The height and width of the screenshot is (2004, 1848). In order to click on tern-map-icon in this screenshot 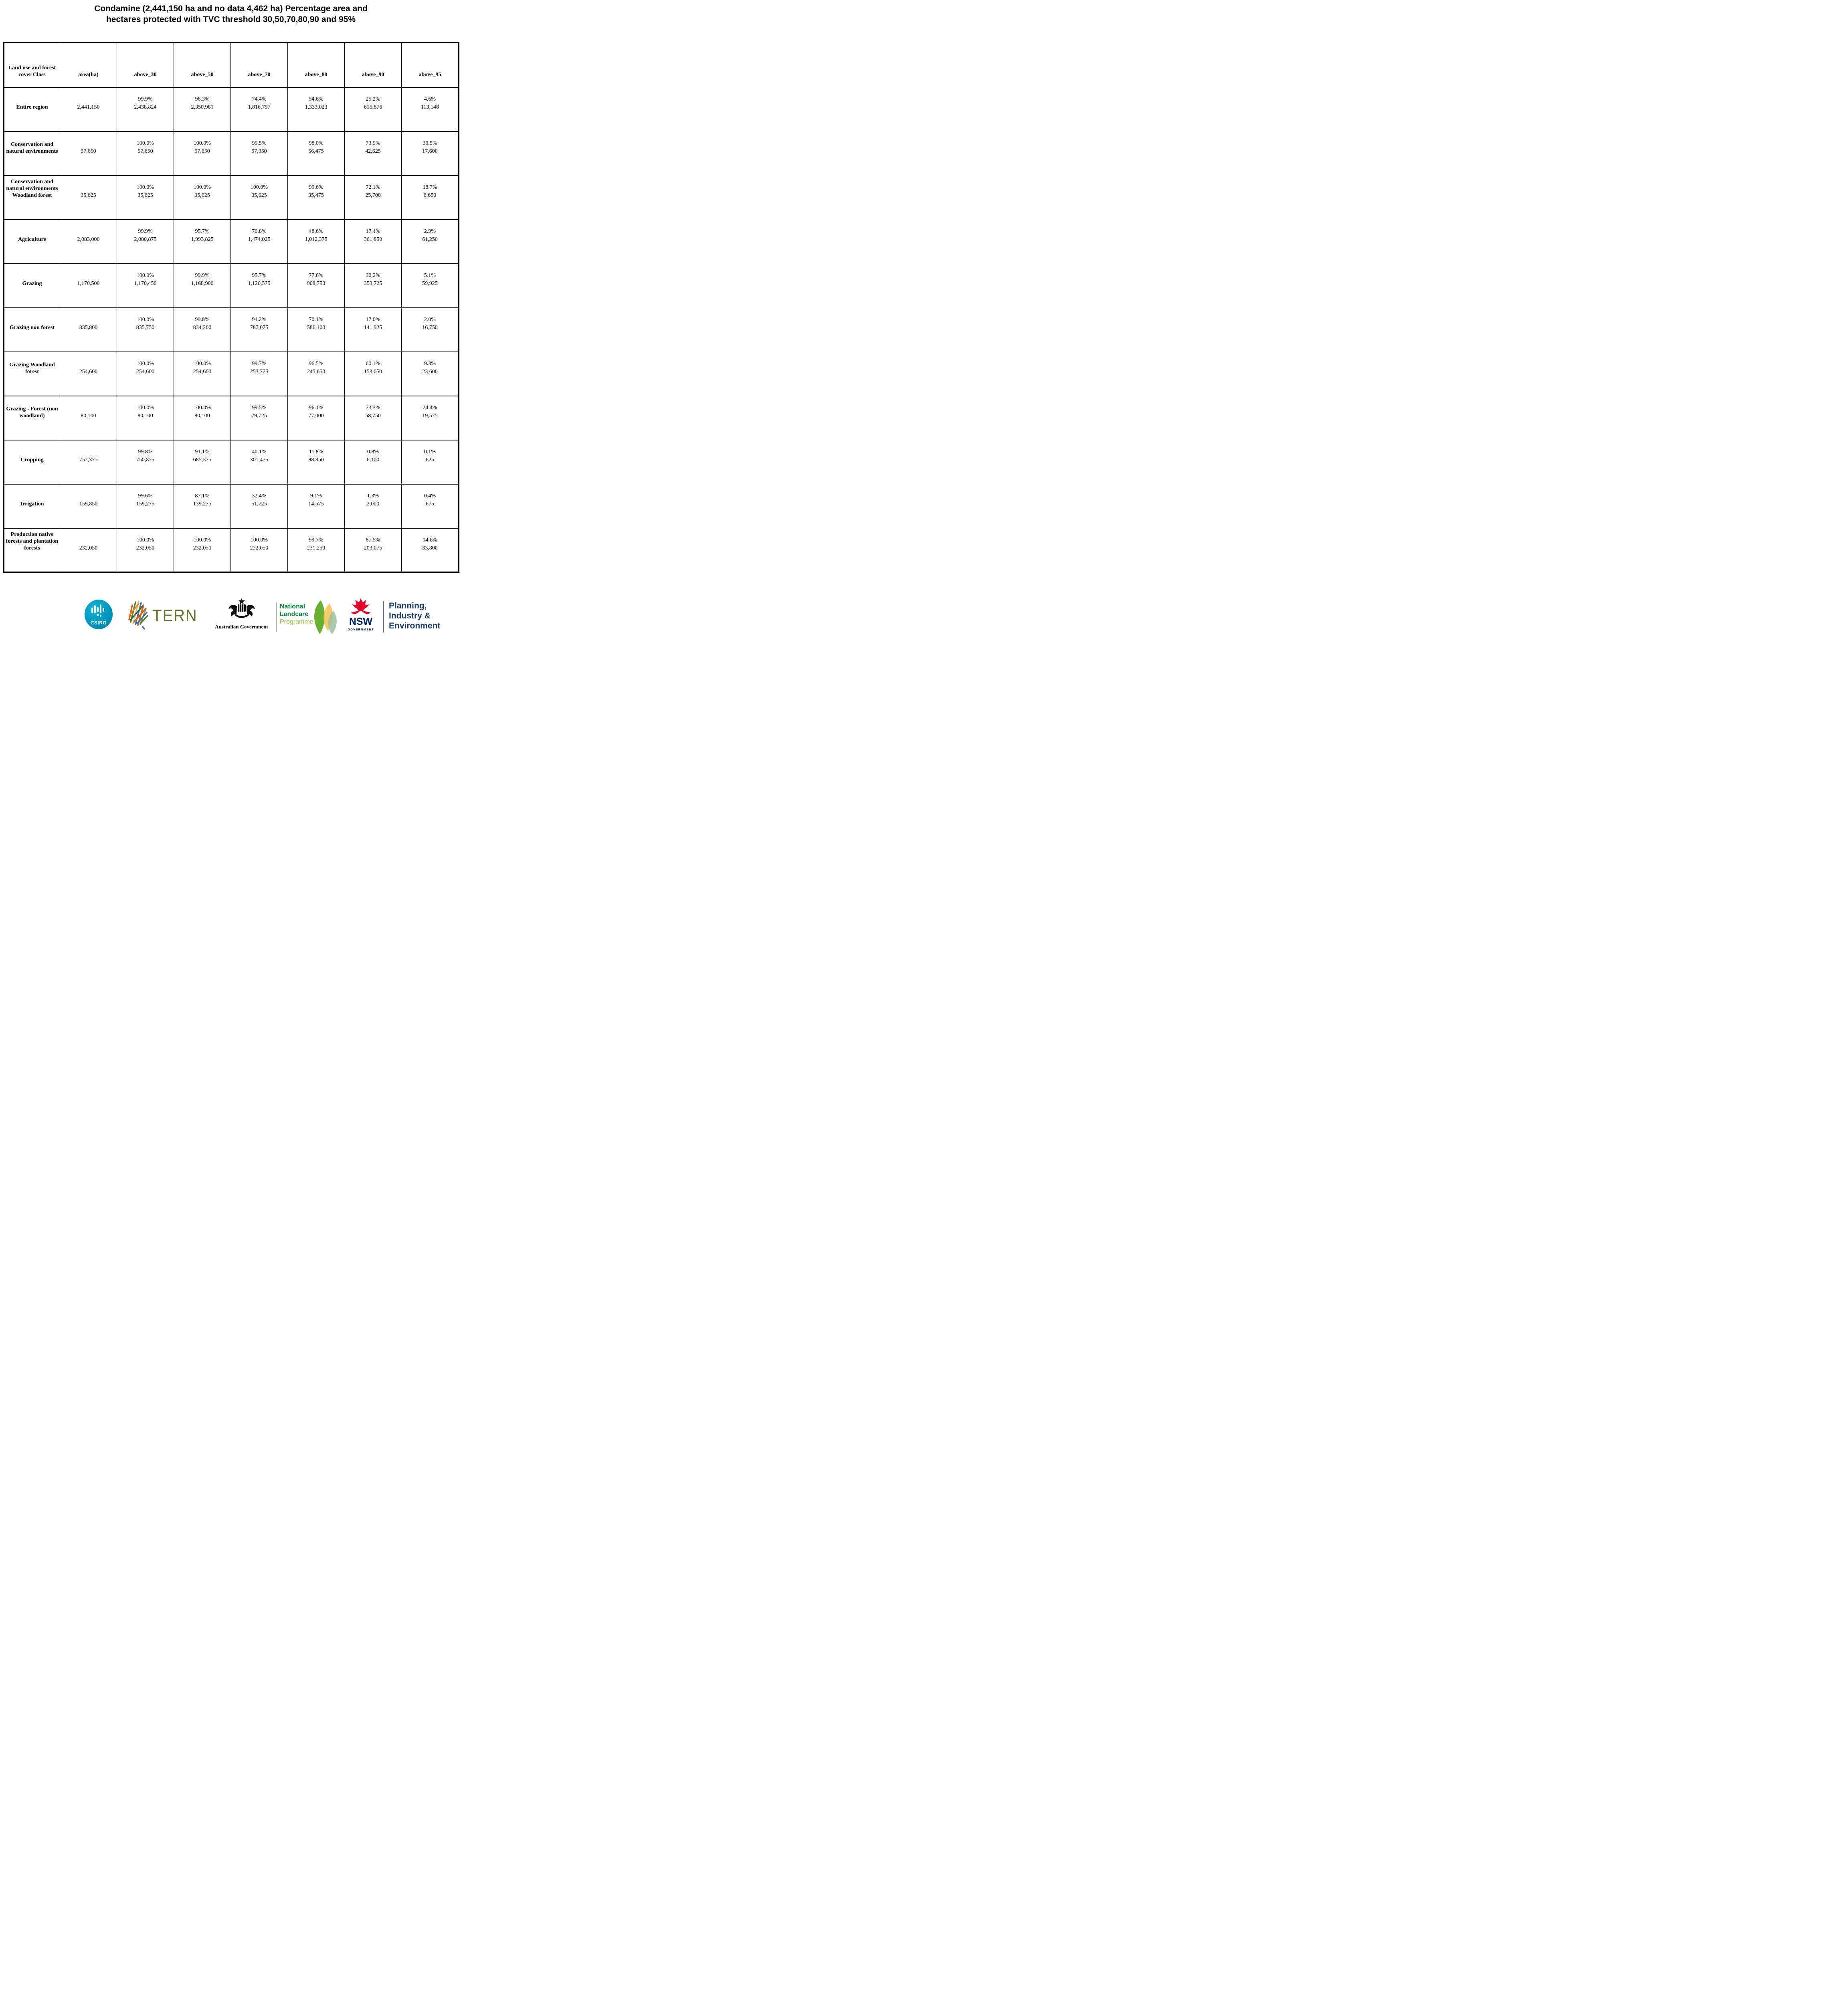, I will do `click(138, 615)`.